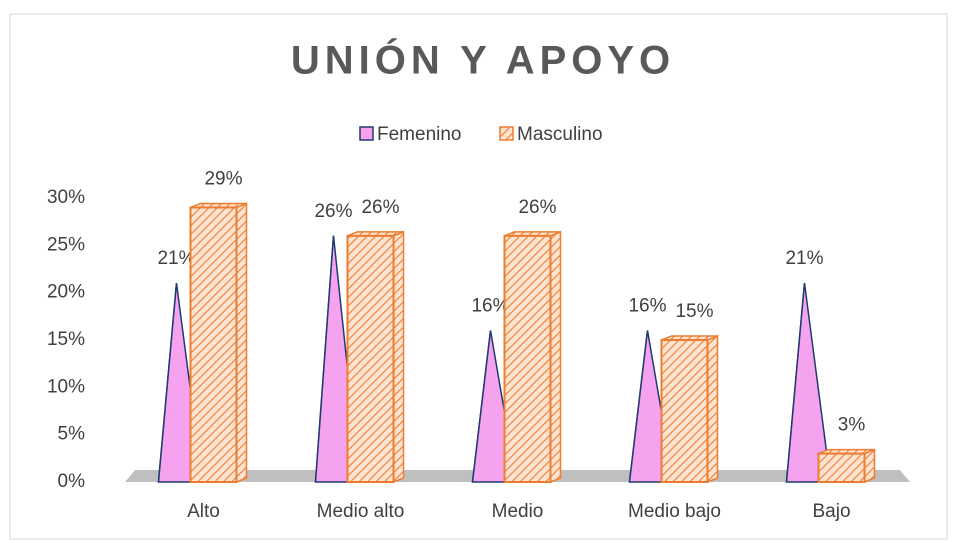  Describe the element at coordinates (518, 511) in the screenshot. I see `x-tick-label: Medio` at that location.